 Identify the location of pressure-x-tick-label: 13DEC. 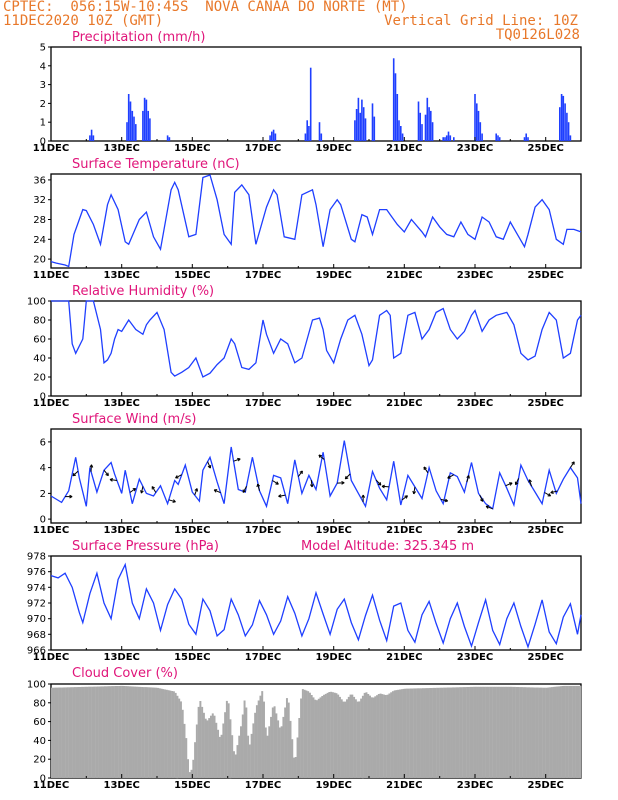
(122, 657).